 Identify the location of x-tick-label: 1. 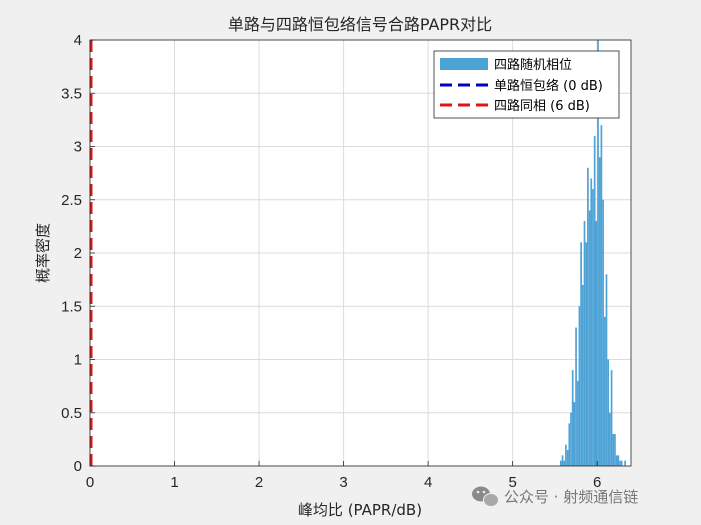
(174, 482).